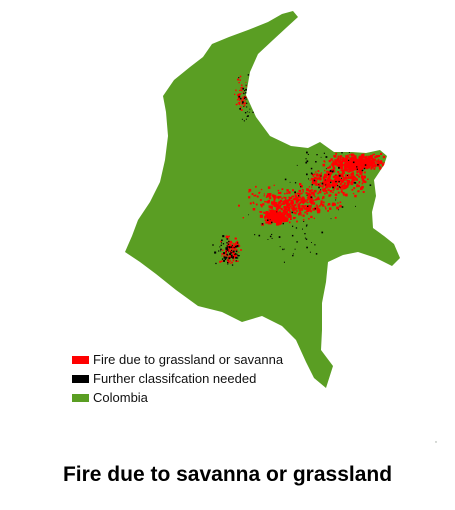 Image resolution: width=455 pixels, height=510 pixels. What do you see at coordinates (177, 378) in the screenshot?
I see `legend-item-unclassified: Further classifcation needed` at bounding box center [177, 378].